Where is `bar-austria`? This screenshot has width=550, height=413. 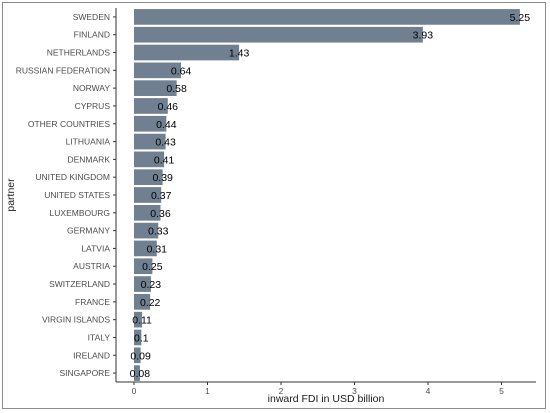 bar-austria is located at coordinates (143, 266).